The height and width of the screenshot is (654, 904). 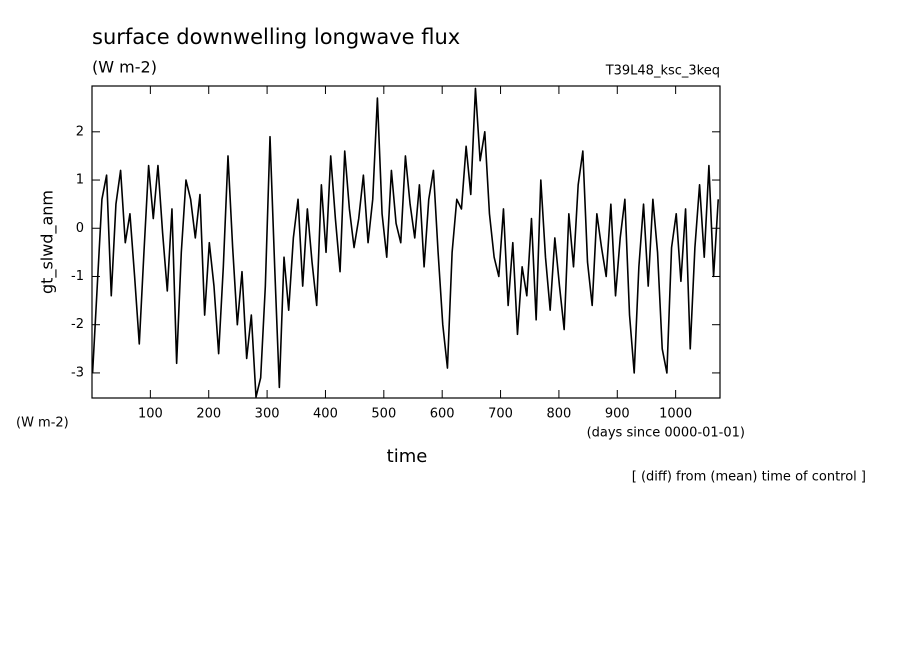 What do you see at coordinates (500, 414) in the screenshot?
I see `x-tick-label: 700` at bounding box center [500, 414].